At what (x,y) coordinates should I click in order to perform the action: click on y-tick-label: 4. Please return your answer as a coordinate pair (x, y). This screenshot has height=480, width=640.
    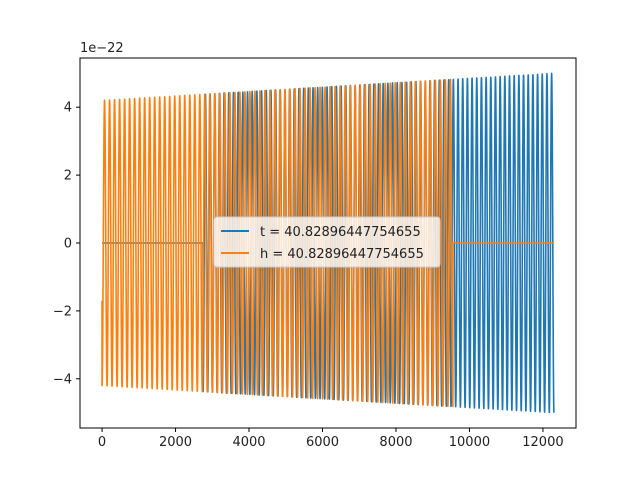
    Looking at the image, I should click on (68, 108).